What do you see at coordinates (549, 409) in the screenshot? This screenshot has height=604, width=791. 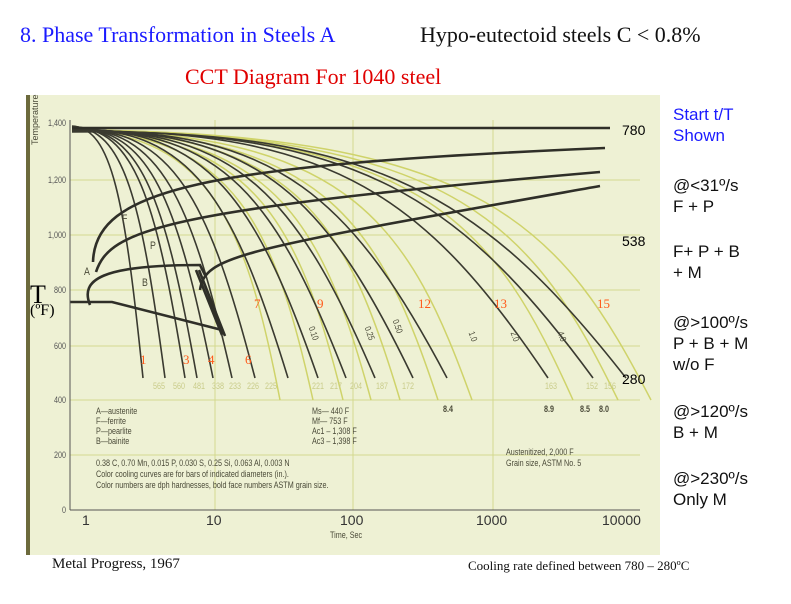 I see `astm-number: 8.9` at bounding box center [549, 409].